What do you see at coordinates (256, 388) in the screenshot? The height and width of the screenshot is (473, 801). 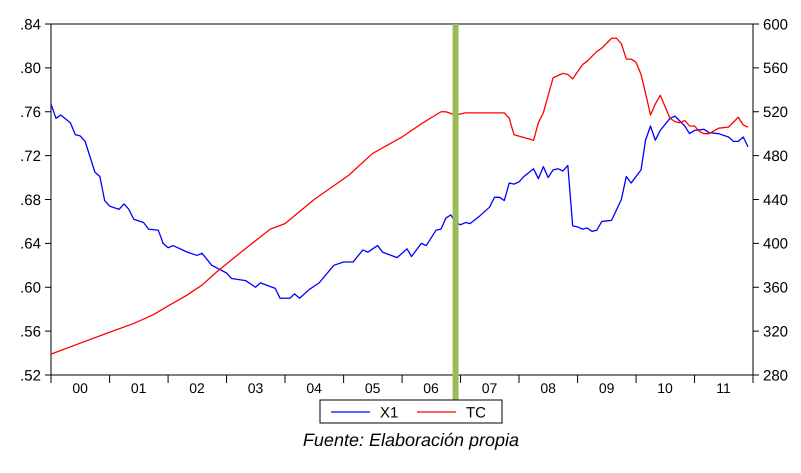 I see `x-tick-label: 03` at bounding box center [256, 388].